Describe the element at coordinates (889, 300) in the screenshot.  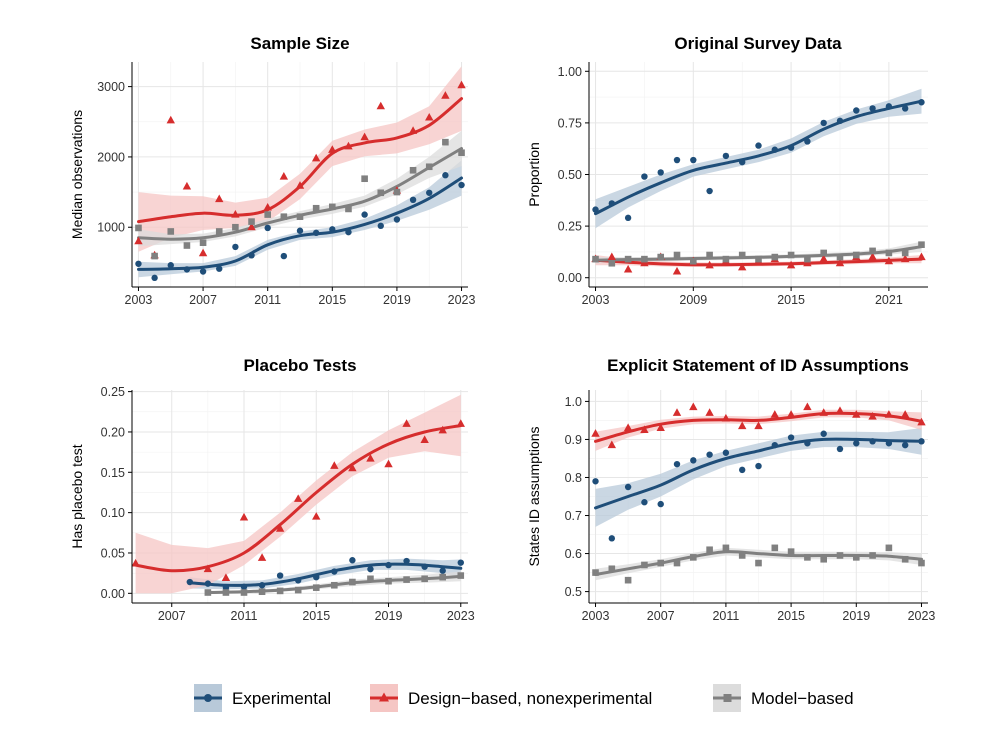
I see `x-tick-label: 2021` at that location.